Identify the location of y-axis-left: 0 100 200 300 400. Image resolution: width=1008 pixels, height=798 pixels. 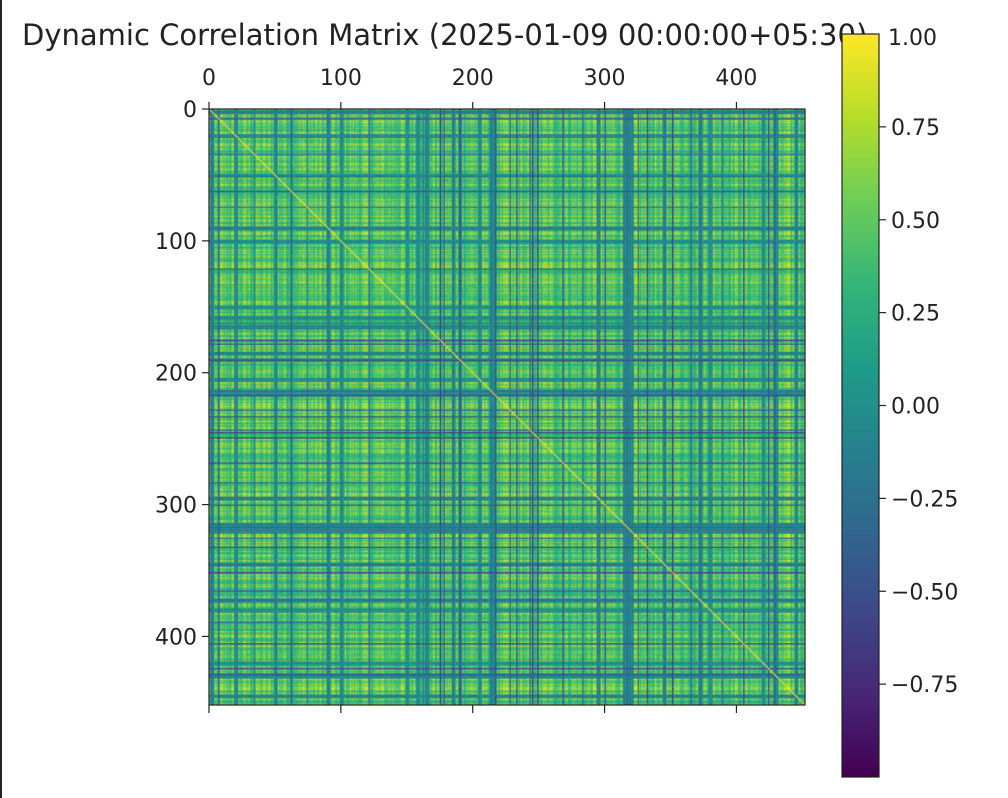
(182, 374).